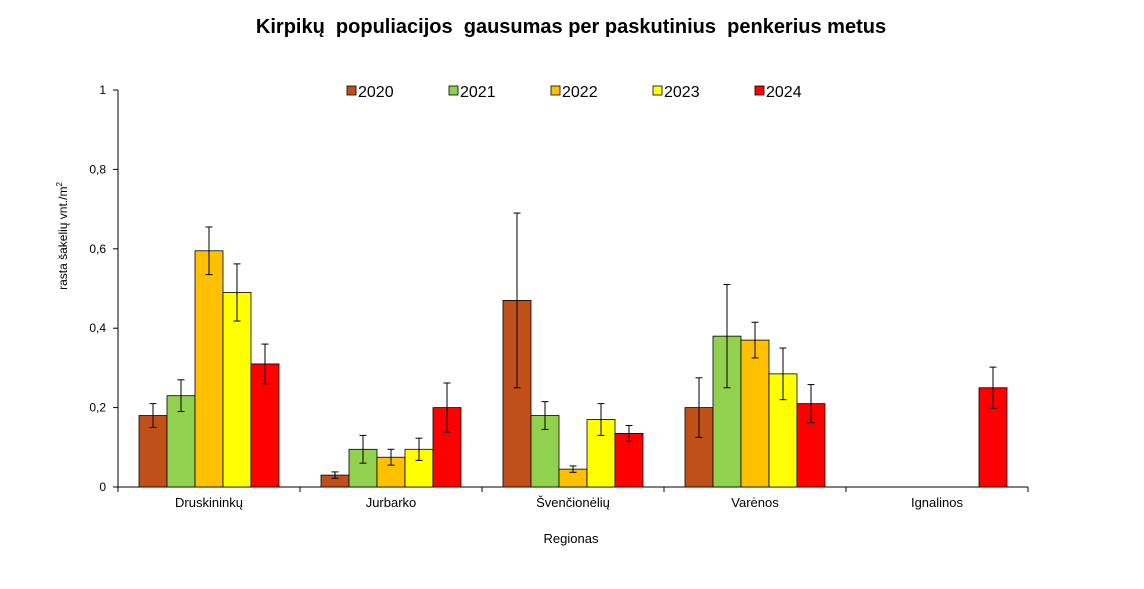 The height and width of the screenshot is (589, 1144). What do you see at coordinates (453, 90) in the screenshot?
I see `legend-swatch-2021` at bounding box center [453, 90].